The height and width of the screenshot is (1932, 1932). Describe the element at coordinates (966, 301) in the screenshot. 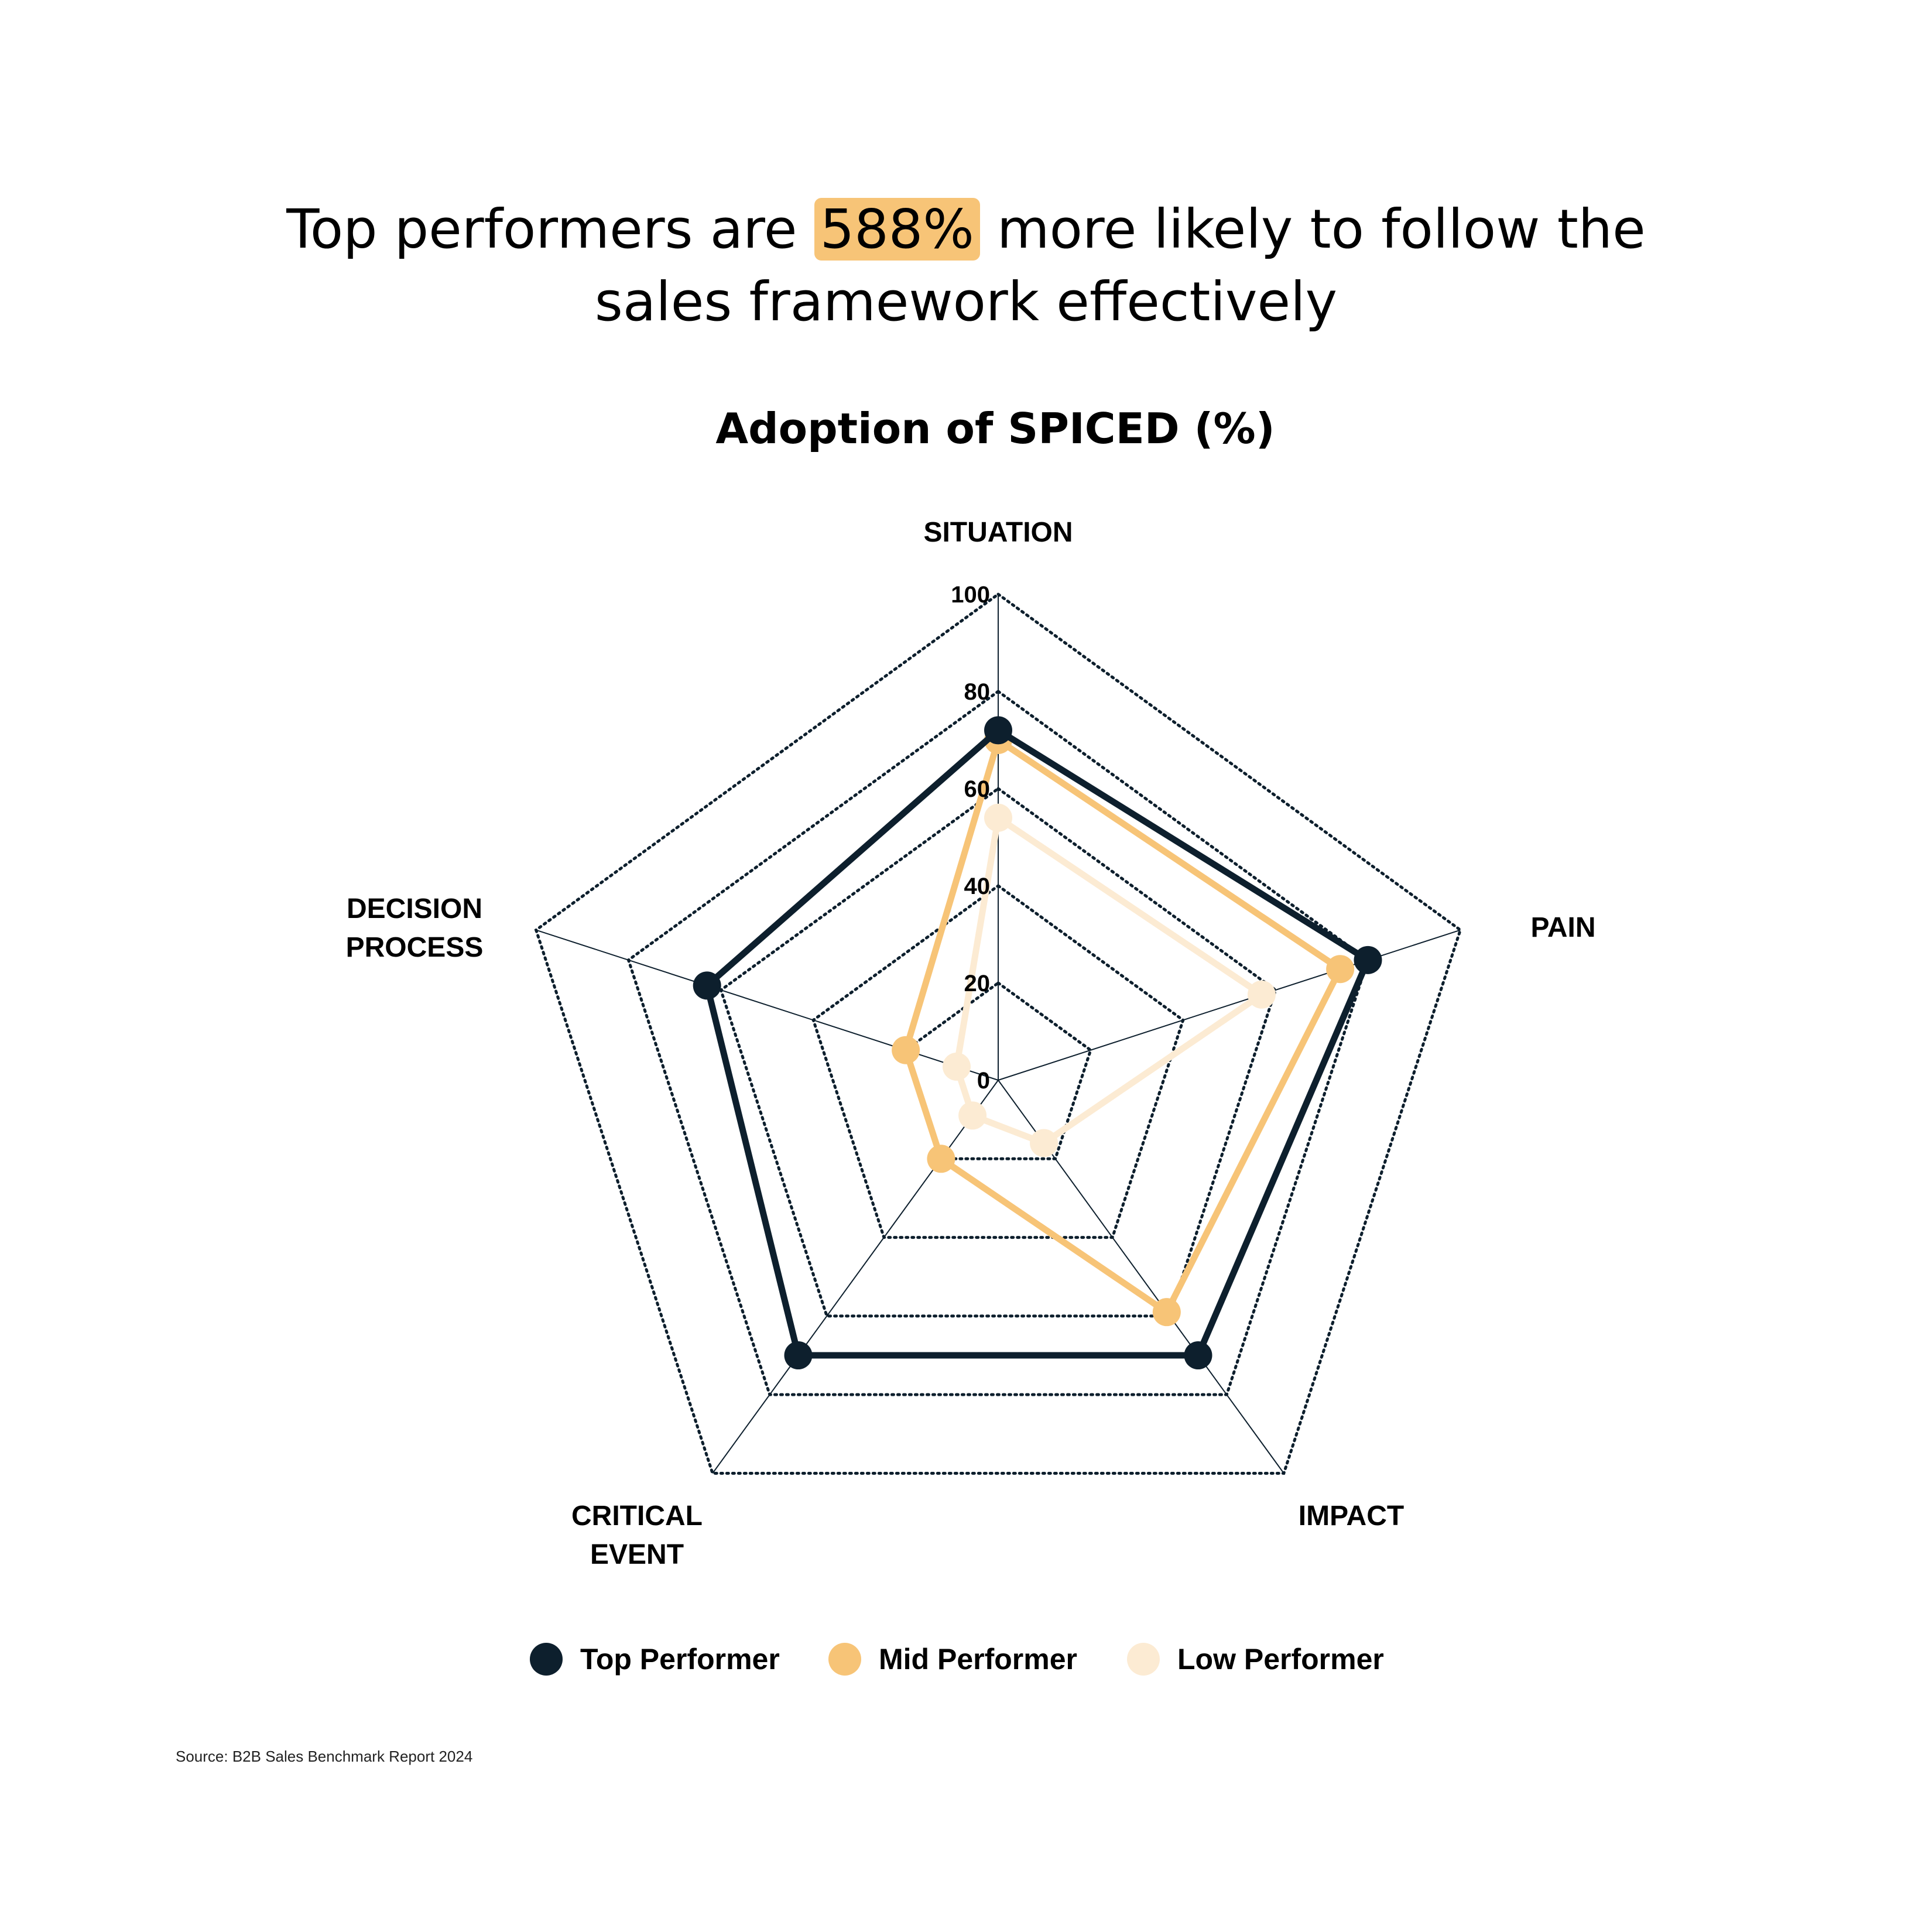

I see `headline-line2: sales framework effectively` at that location.